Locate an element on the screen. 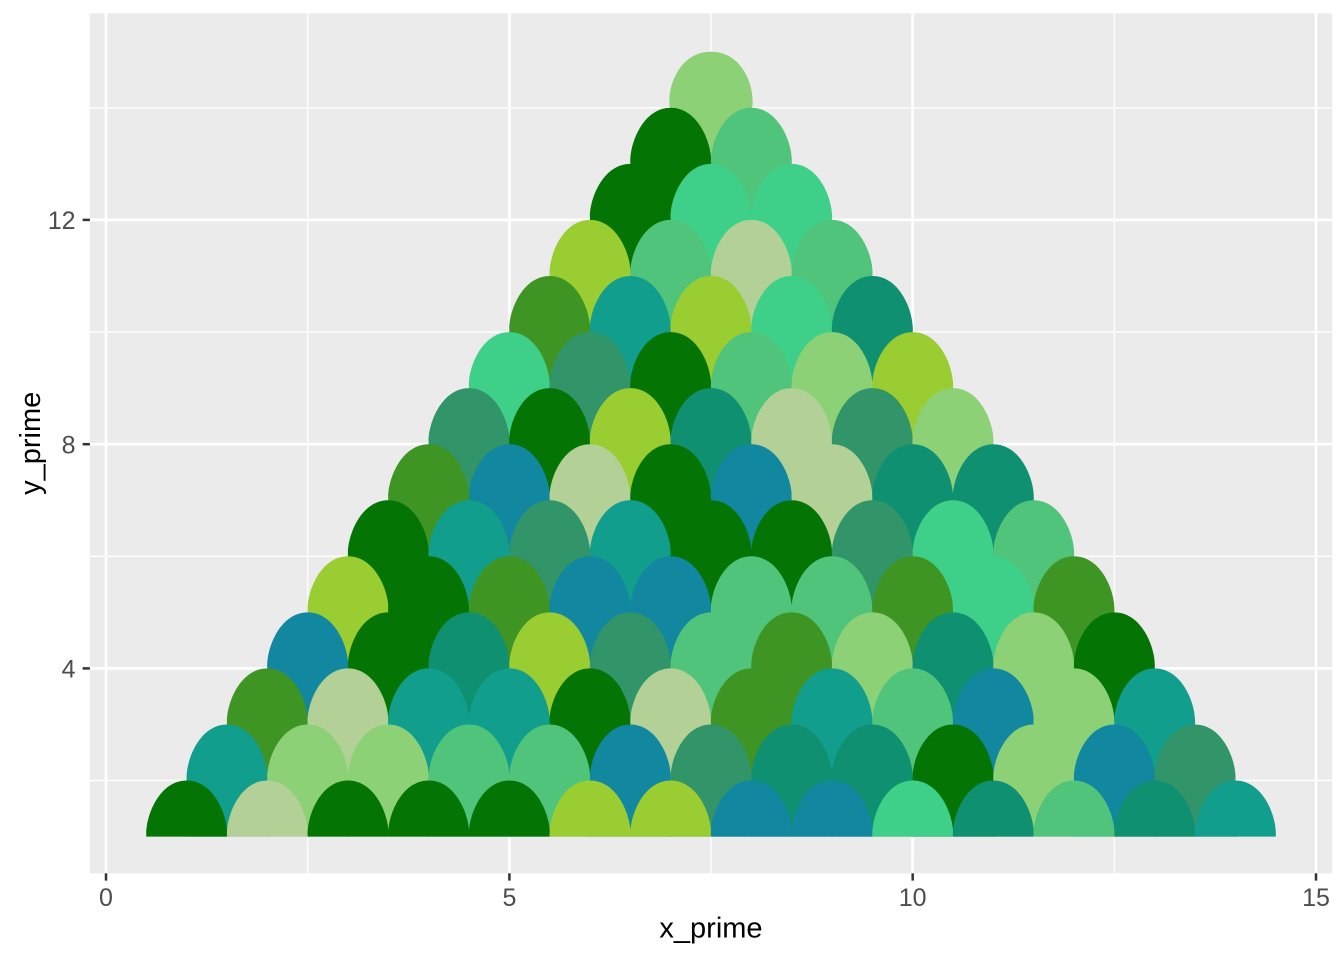  svg-text: 12 is located at coordinates (62, 221).